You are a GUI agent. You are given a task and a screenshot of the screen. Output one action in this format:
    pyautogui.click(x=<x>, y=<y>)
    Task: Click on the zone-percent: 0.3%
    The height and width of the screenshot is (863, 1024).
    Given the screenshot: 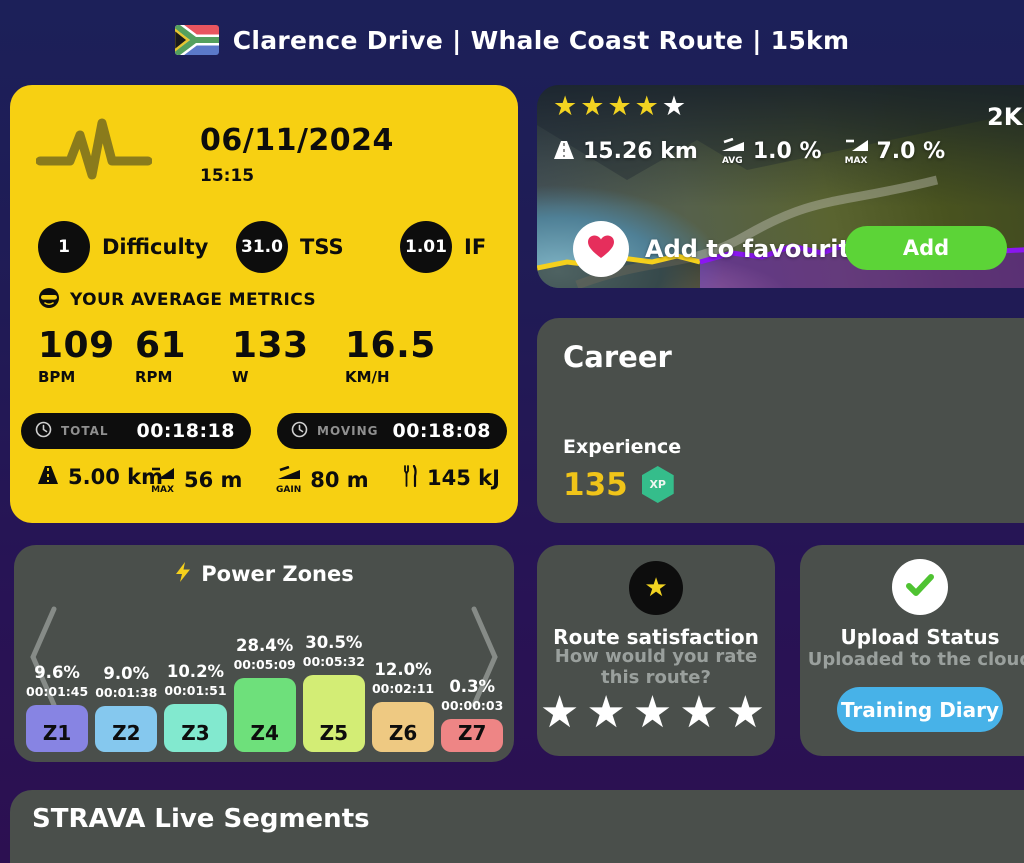 What is the action you would take?
    pyautogui.click(x=472, y=686)
    